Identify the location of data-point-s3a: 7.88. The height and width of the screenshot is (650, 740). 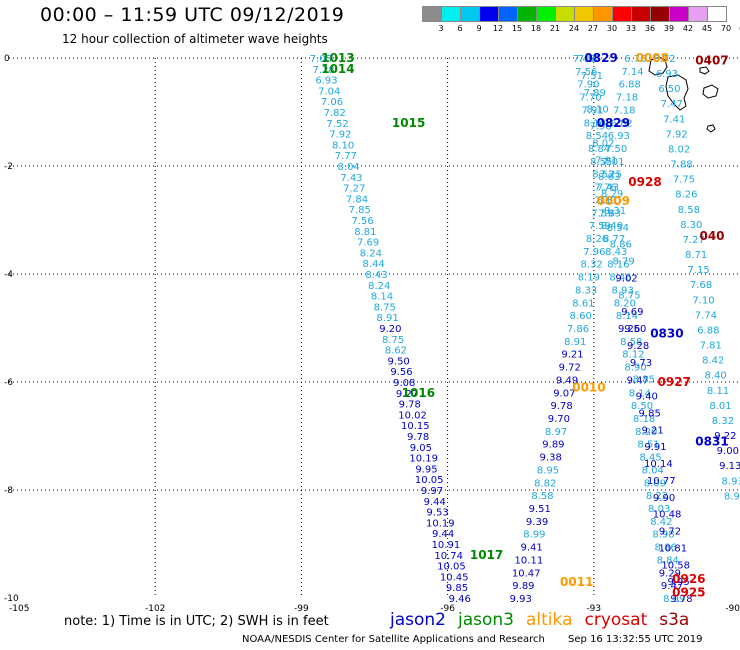
(681, 165).